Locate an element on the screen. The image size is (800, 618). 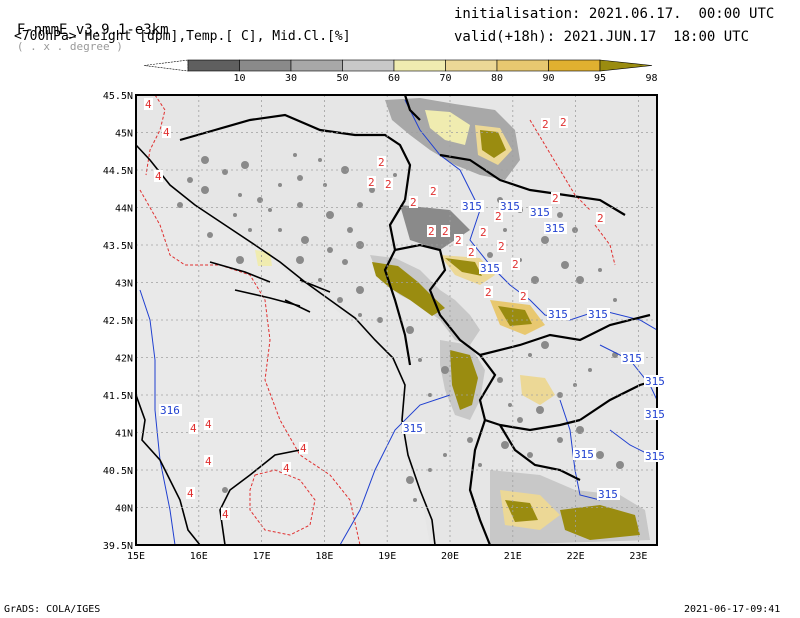
colorbar-high-arrow is located at coordinates (626, 65).